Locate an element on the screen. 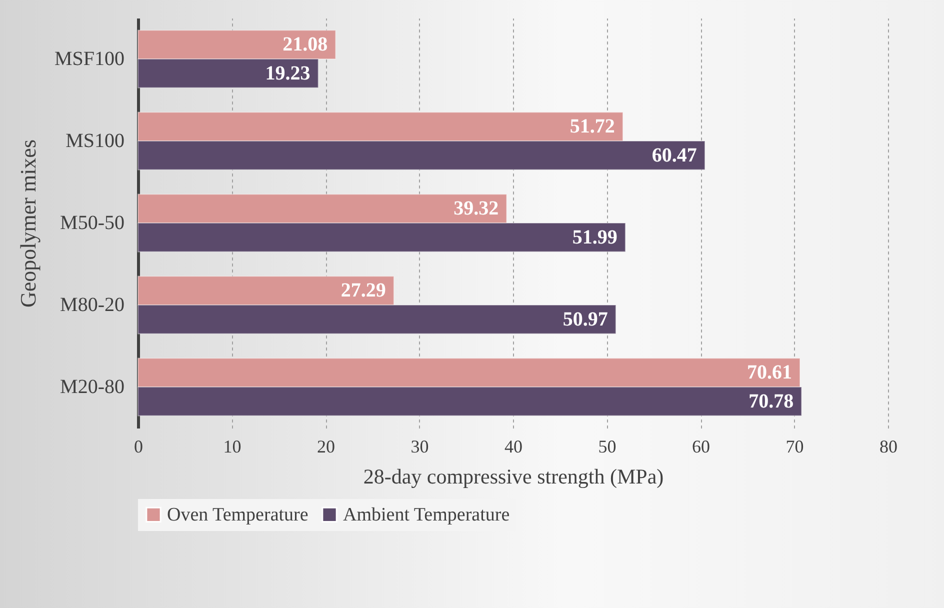  y-tick-label: MSF100 is located at coordinates (89, 59).